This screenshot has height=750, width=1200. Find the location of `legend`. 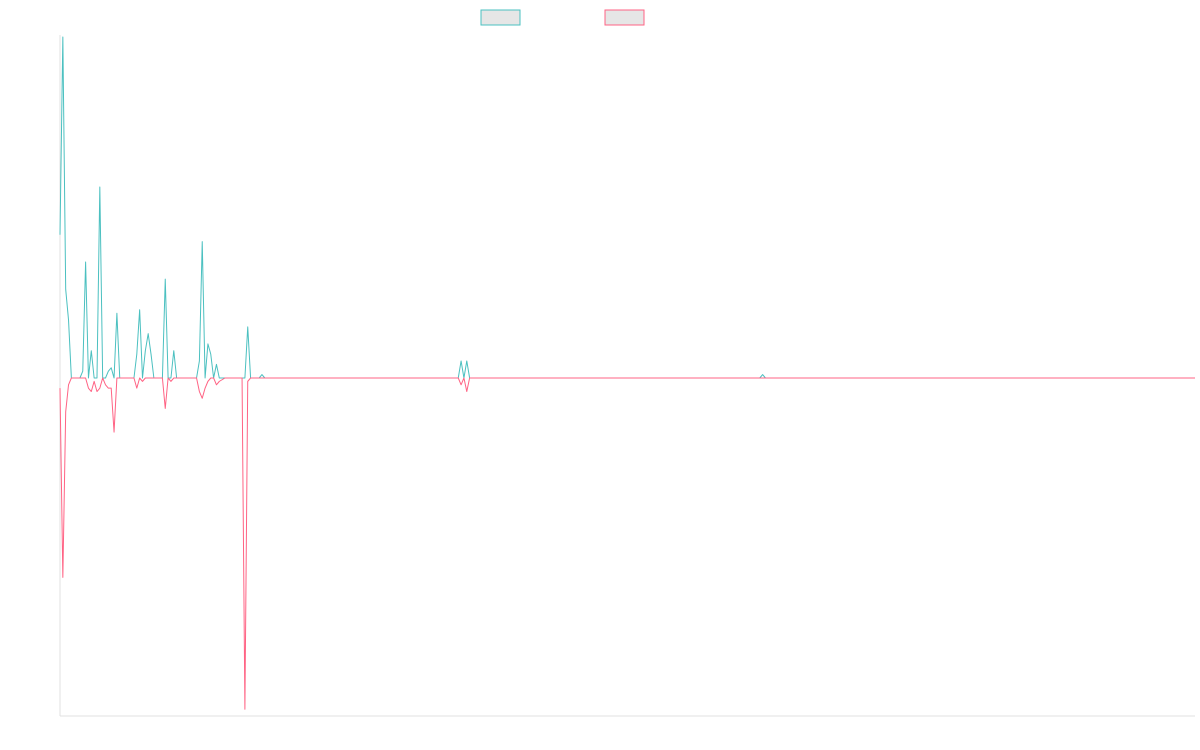

legend is located at coordinates (562, 17).